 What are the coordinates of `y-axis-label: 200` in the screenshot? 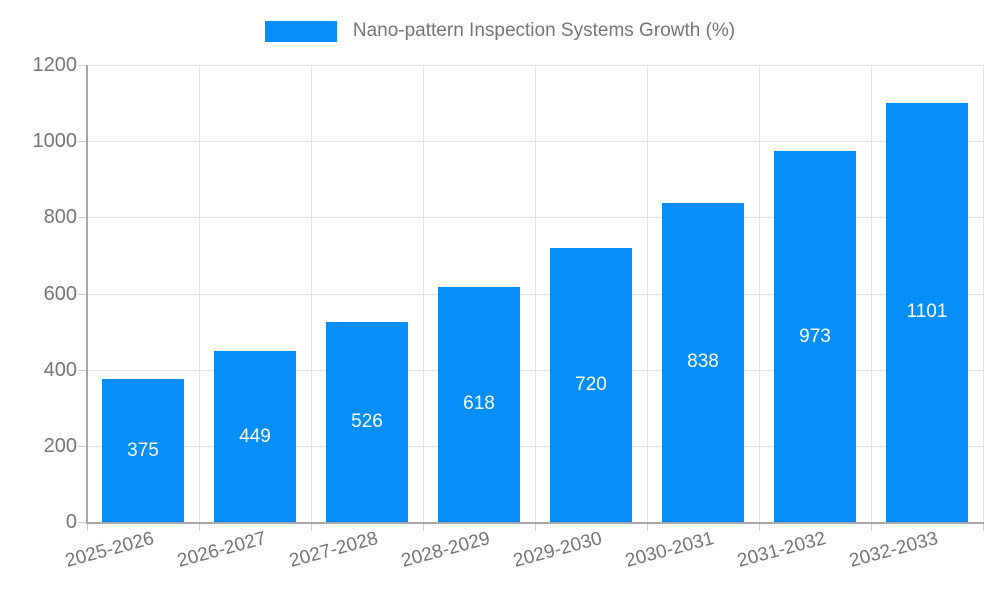 It's located at (60, 445).